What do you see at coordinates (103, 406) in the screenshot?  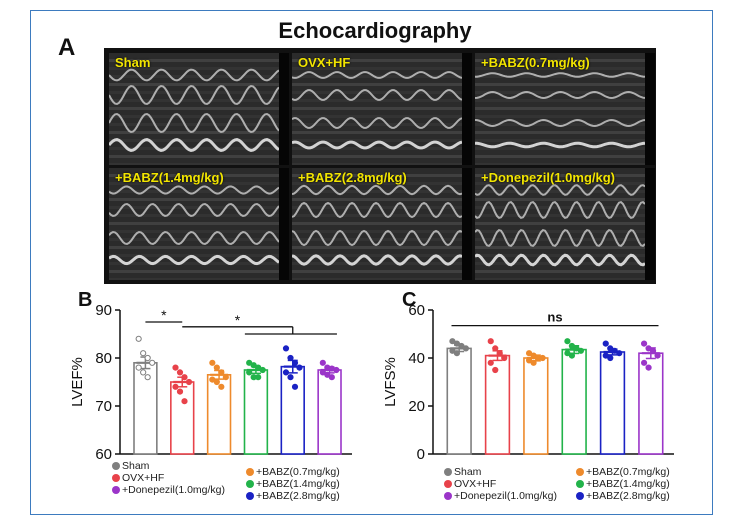 I see `y-tick-label: 70` at bounding box center [103, 406].